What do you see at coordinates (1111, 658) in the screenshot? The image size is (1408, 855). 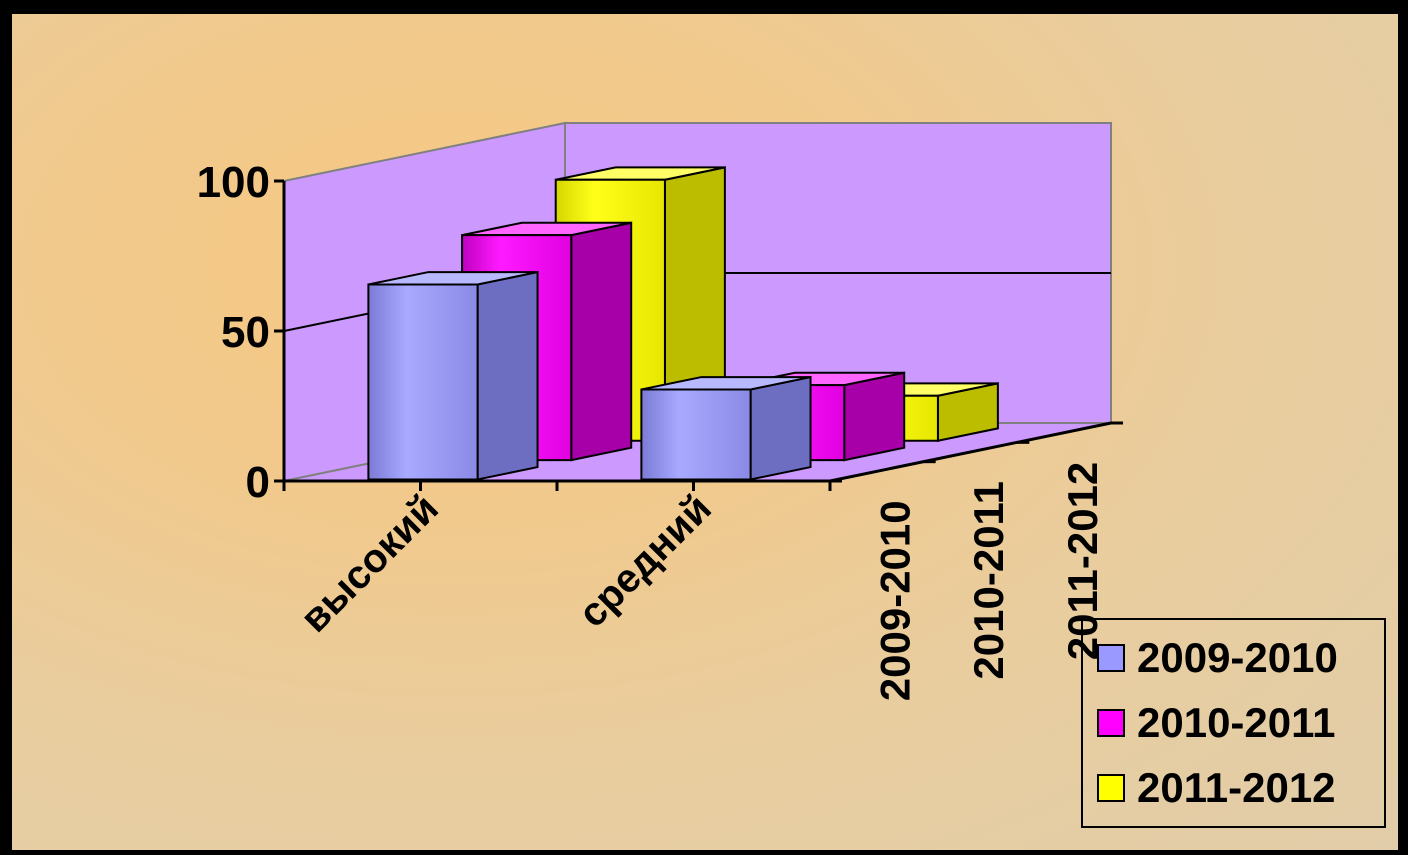 I see `legend-swatch-2009-2010` at bounding box center [1111, 658].